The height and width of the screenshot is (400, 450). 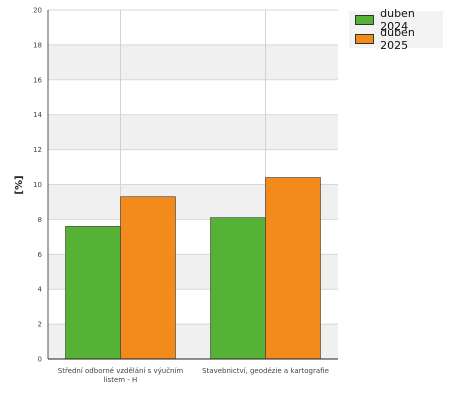 I want to click on legend-label: duben 2024, so click(x=397, y=20).